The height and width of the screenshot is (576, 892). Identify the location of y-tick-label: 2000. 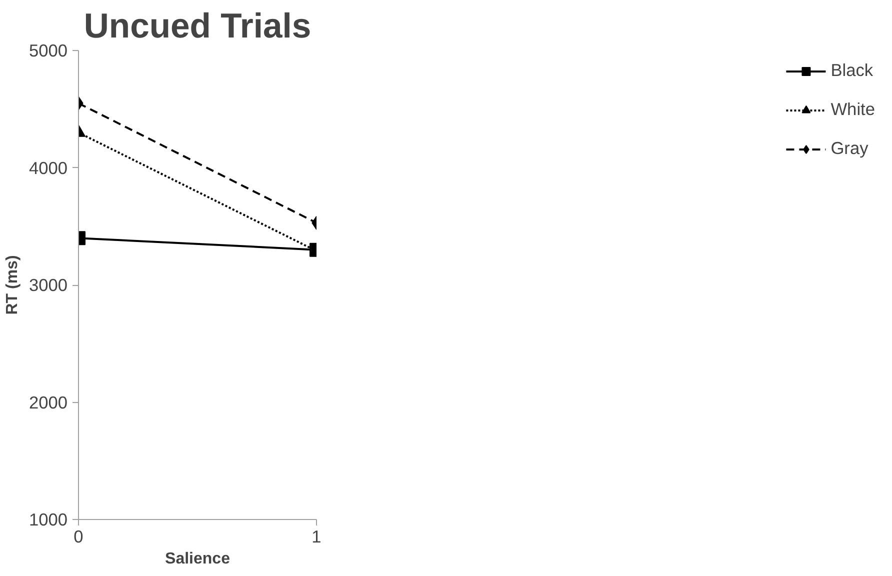
(48, 402).